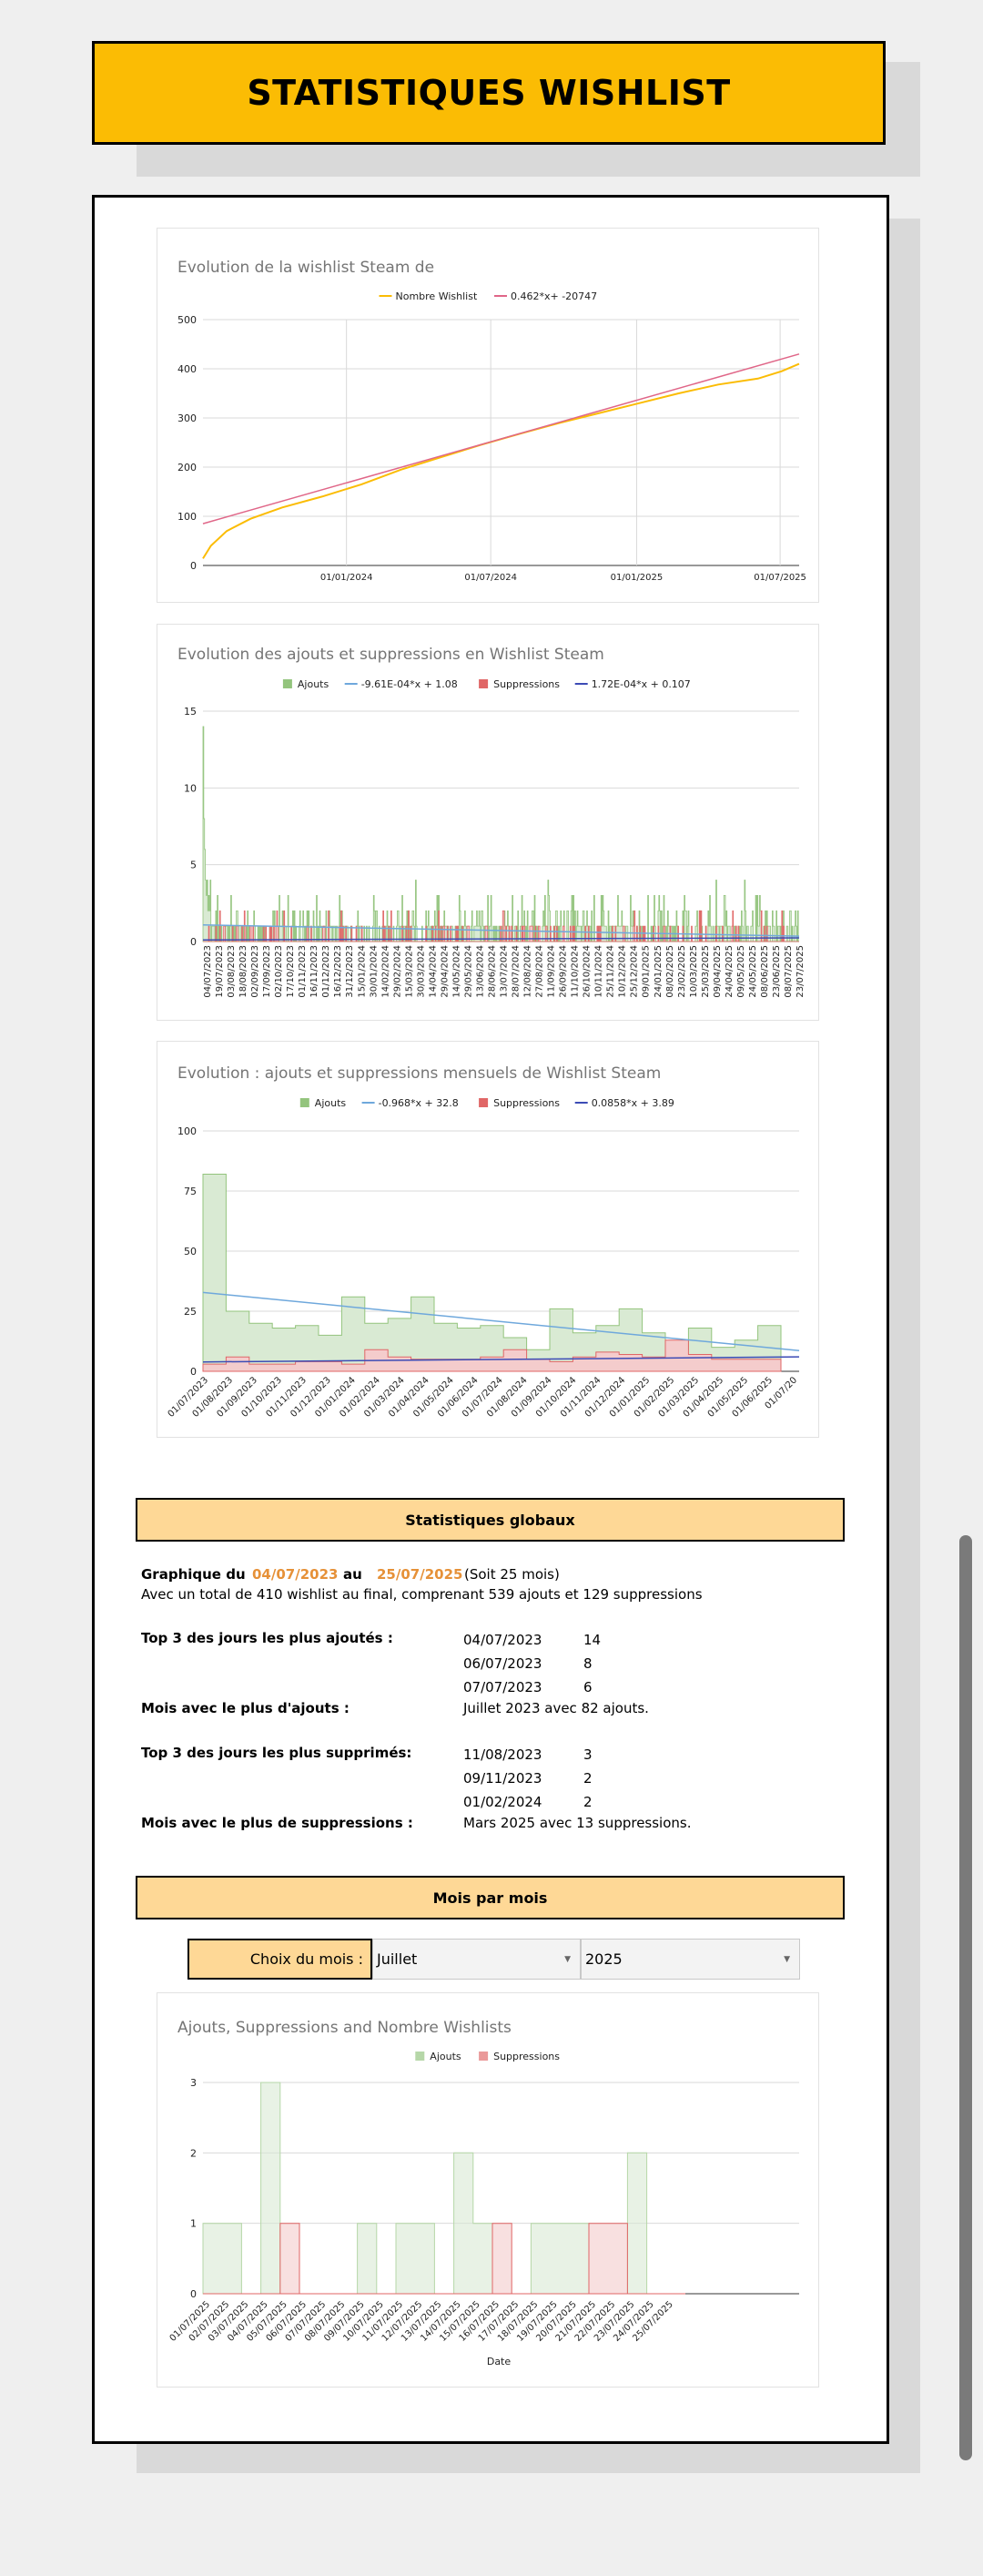 This screenshot has height=2576, width=983. Describe the element at coordinates (409, 684) in the screenshot. I see `legend-label: -9.61E-04*x + 1.08` at that location.